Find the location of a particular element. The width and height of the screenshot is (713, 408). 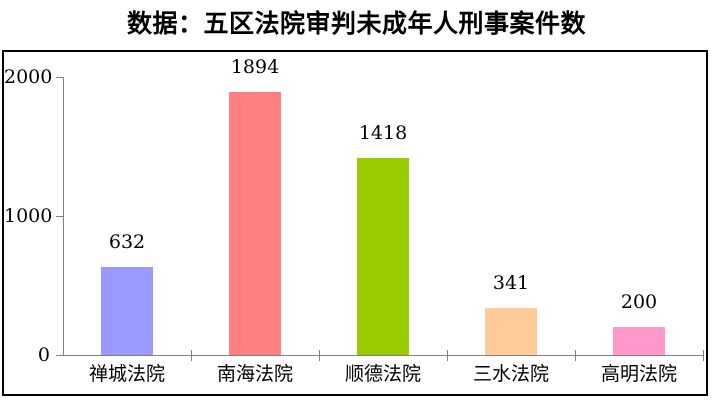

category-label: 禅城法院 is located at coordinates (126, 374).